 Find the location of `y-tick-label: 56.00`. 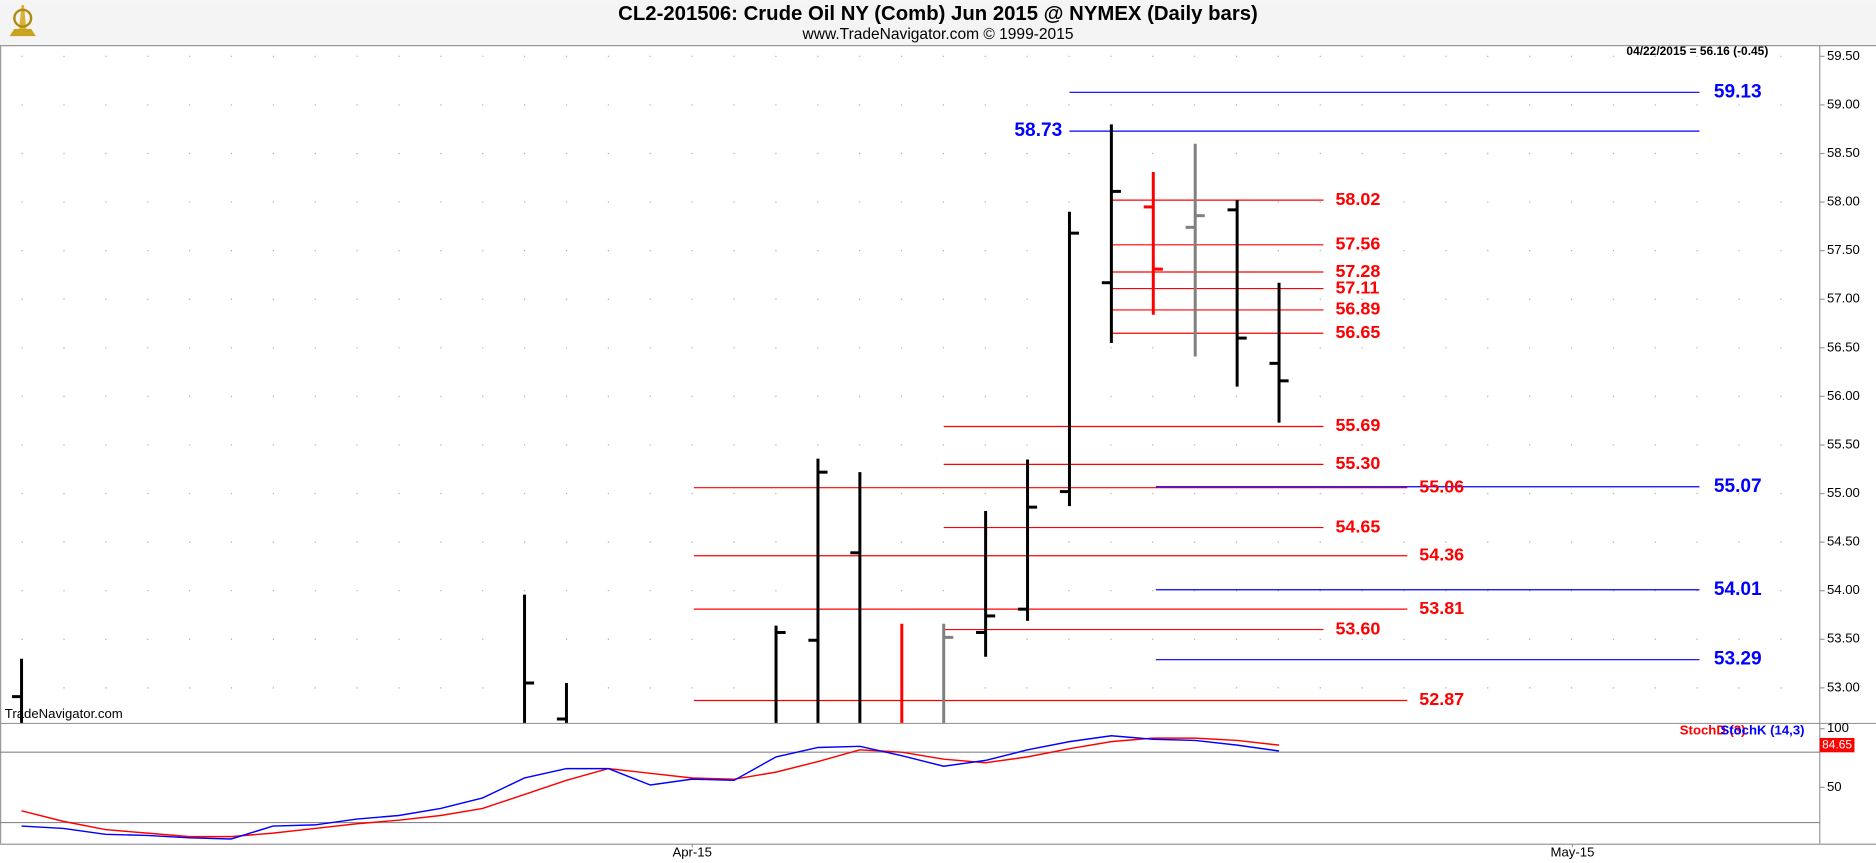

y-tick-label: 56.00 is located at coordinates (1843, 395).